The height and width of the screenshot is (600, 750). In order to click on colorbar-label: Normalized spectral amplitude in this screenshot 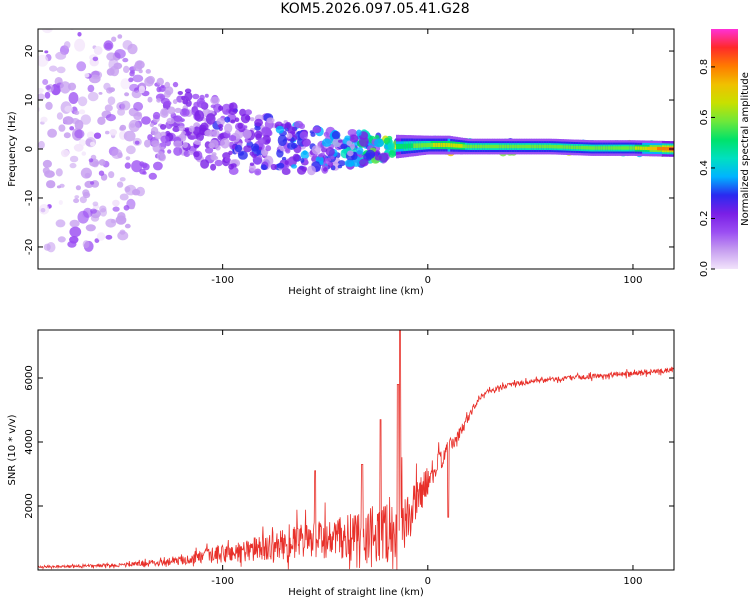, I will do `click(745, 149)`.